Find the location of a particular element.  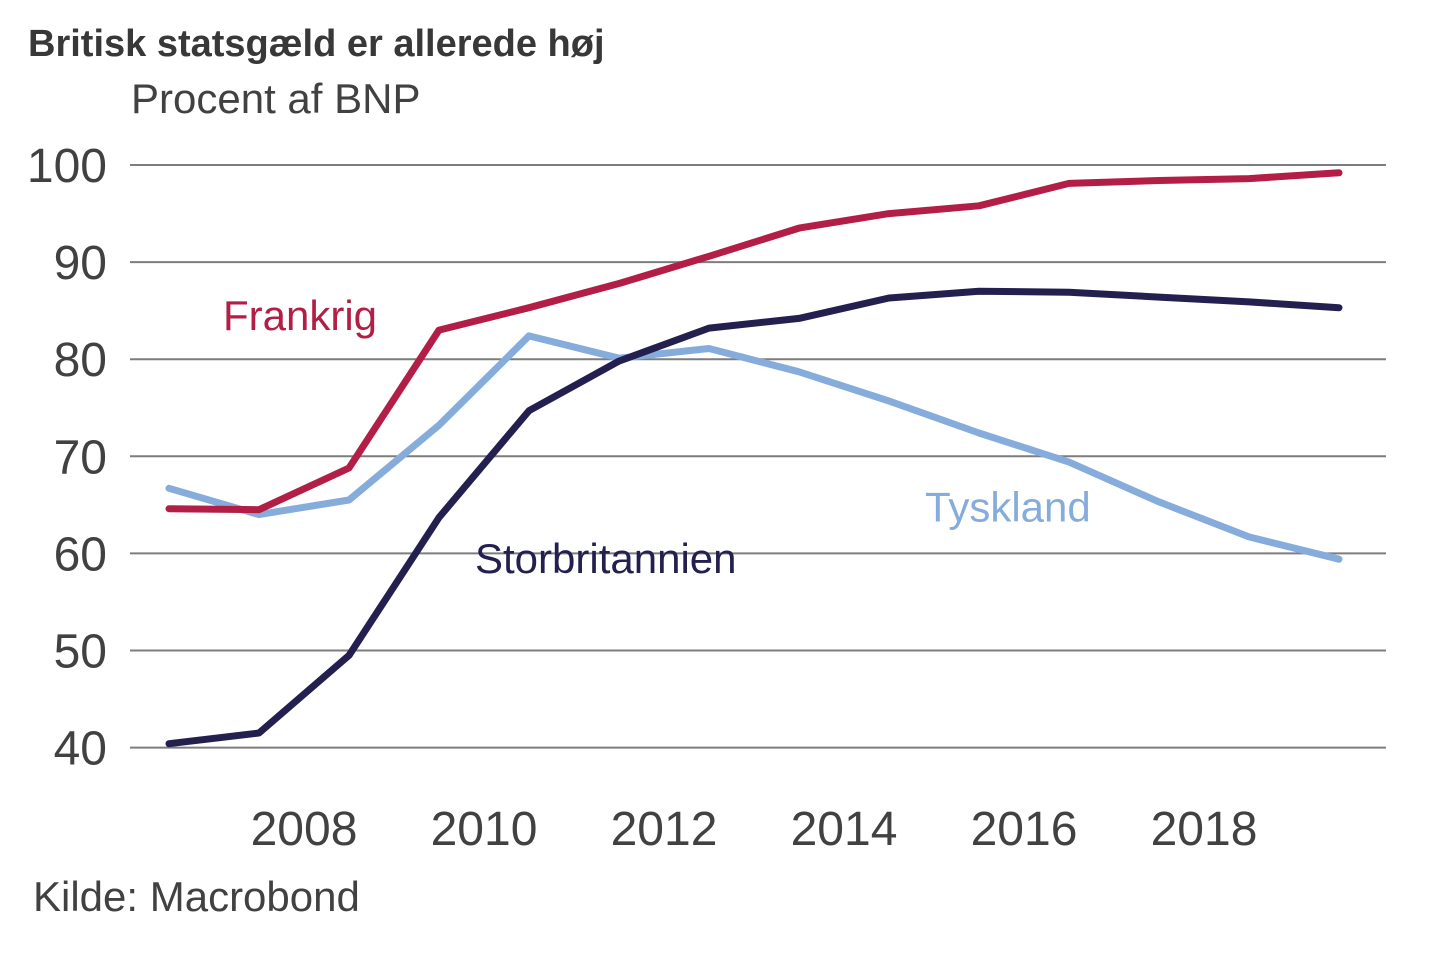

y-tick-label: 70 is located at coordinates (80, 457).